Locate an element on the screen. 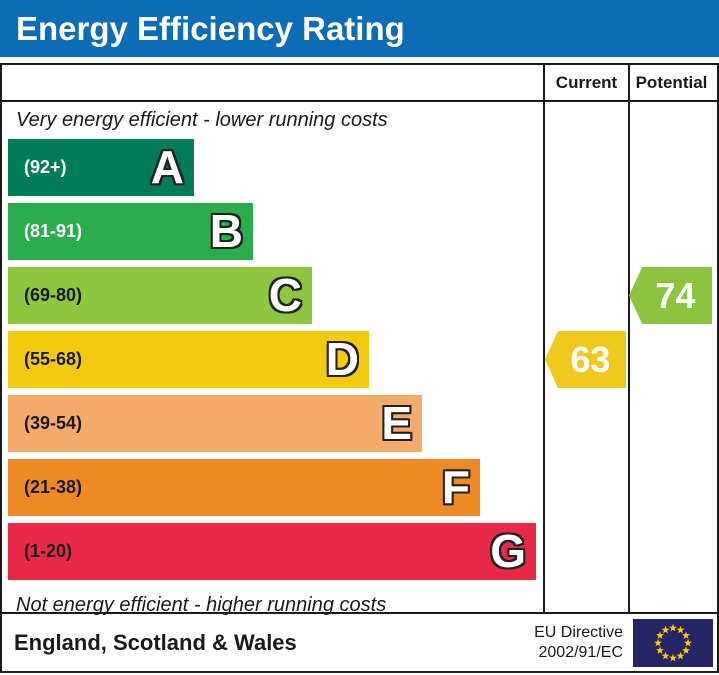 The width and height of the screenshot is (719, 675). band-row-e: (39-54) E is located at coordinates (272, 427).